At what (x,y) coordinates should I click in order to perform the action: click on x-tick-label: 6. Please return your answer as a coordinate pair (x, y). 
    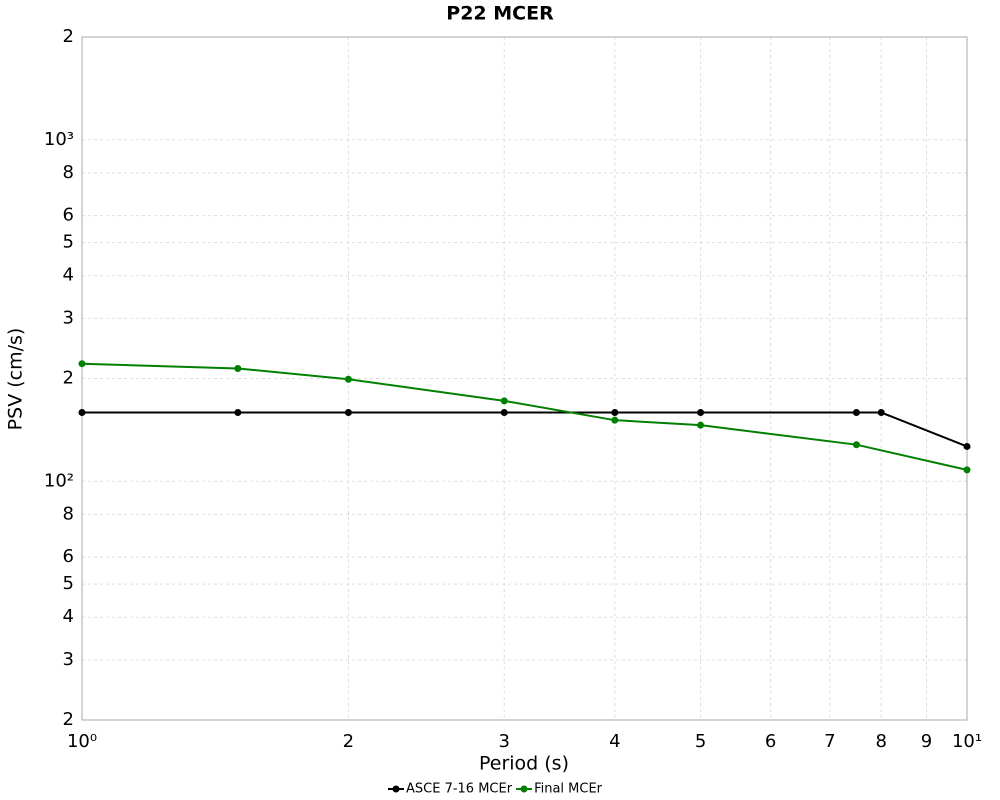
    Looking at the image, I should click on (770, 741).